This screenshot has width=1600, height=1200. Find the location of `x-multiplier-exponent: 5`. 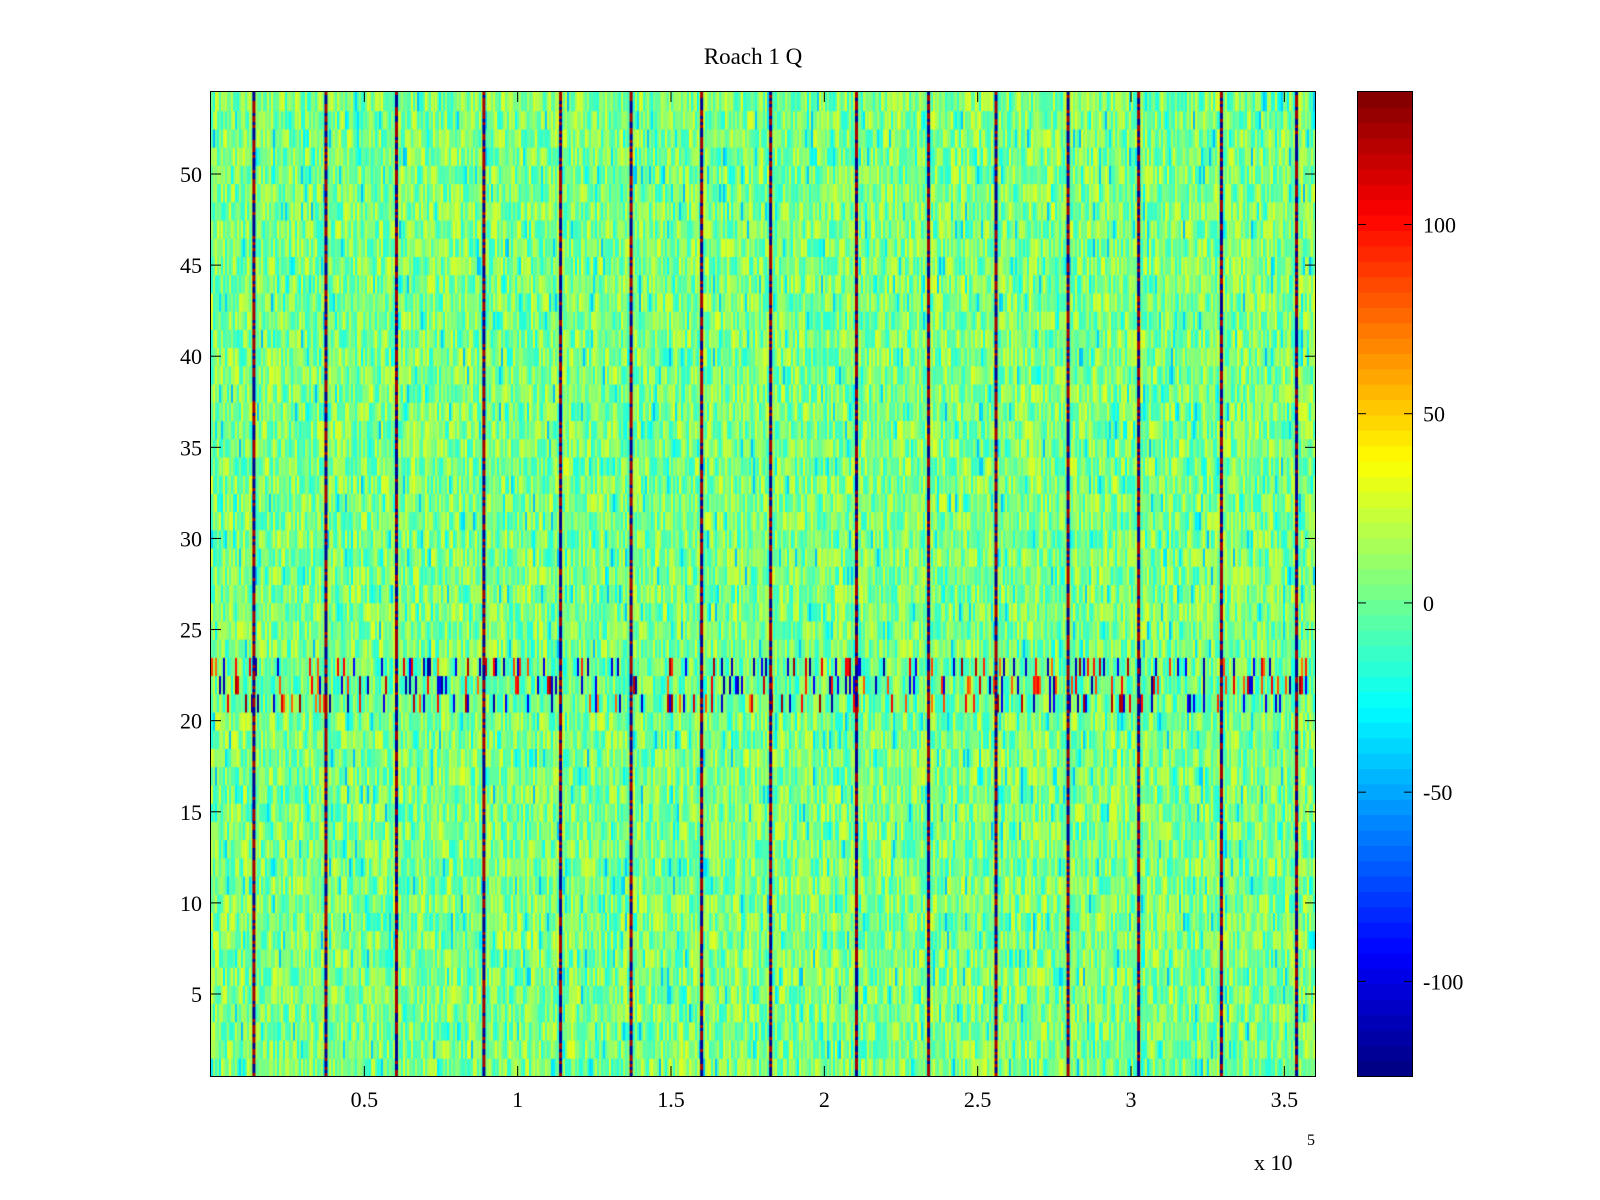

x-multiplier-exponent: 5 is located at coordinates (1311, 1140).